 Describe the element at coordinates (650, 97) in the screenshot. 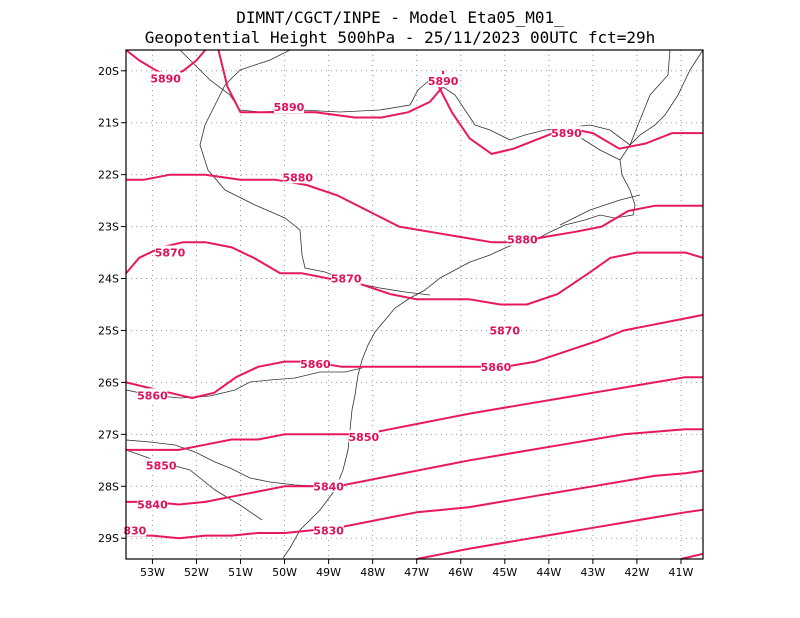

I see `border-mg-es` at that location.